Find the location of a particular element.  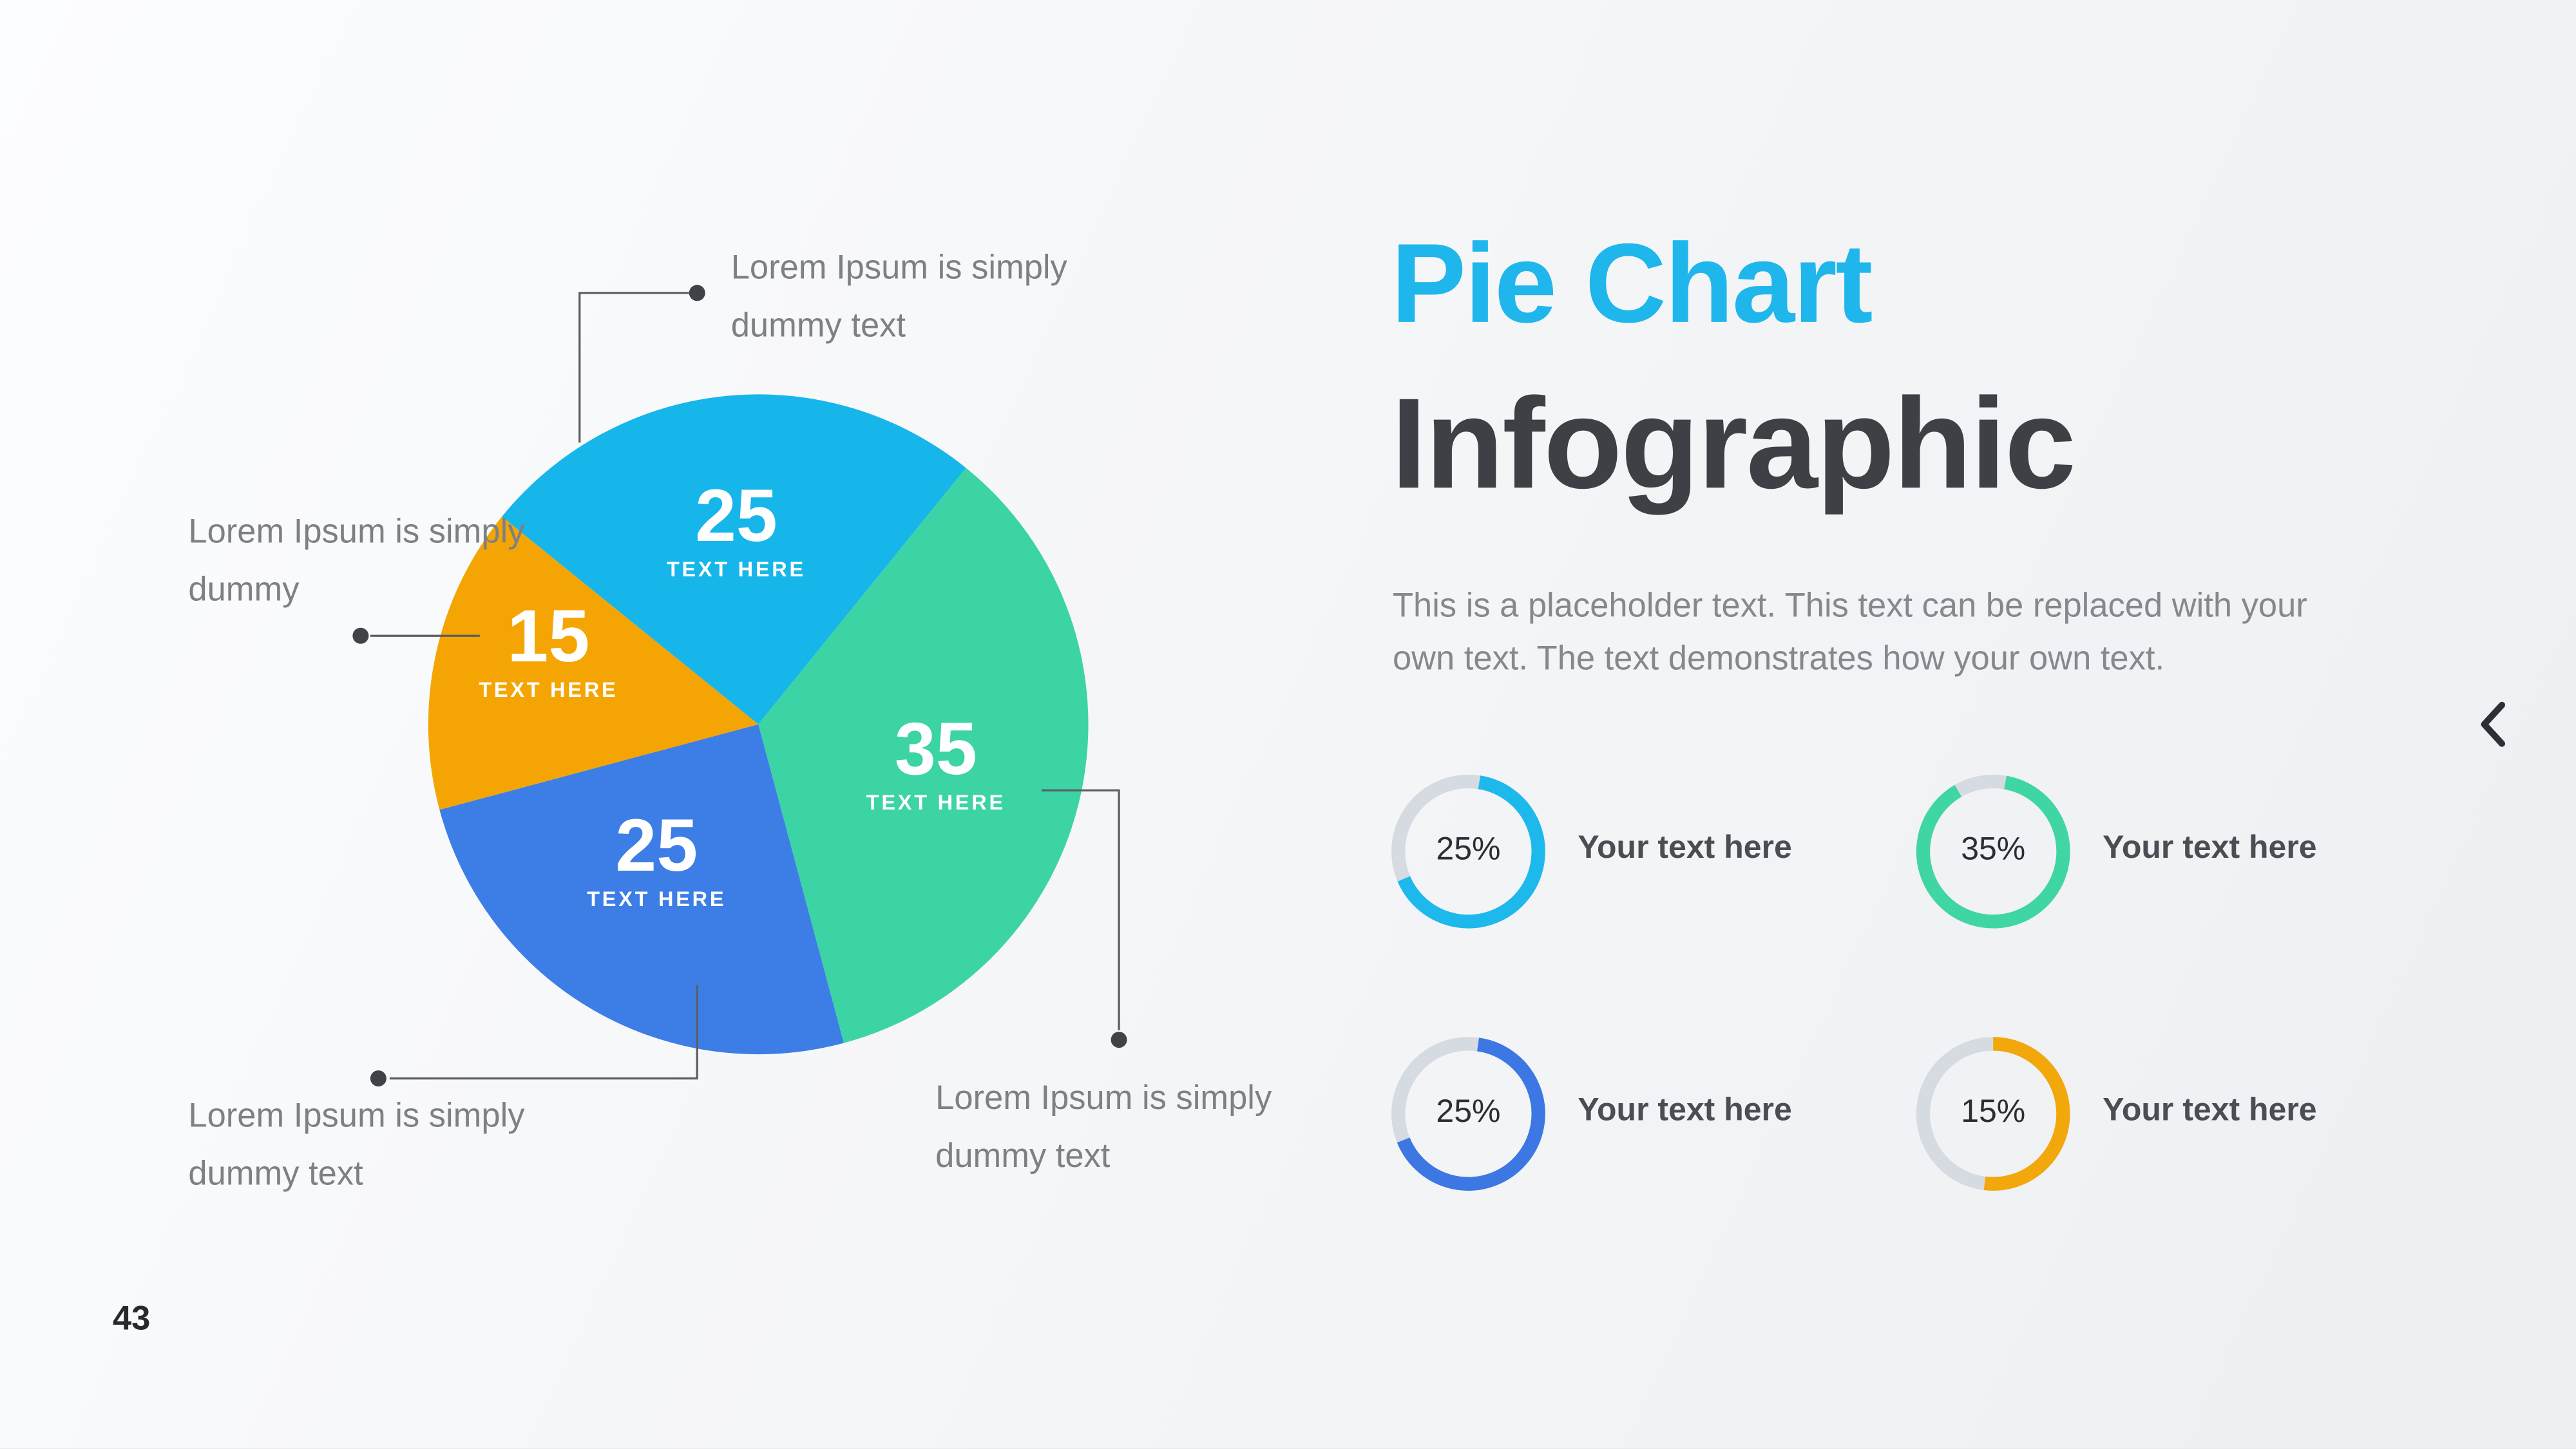

gauge-ring-1-arc is located at coordinates (1468, 851).